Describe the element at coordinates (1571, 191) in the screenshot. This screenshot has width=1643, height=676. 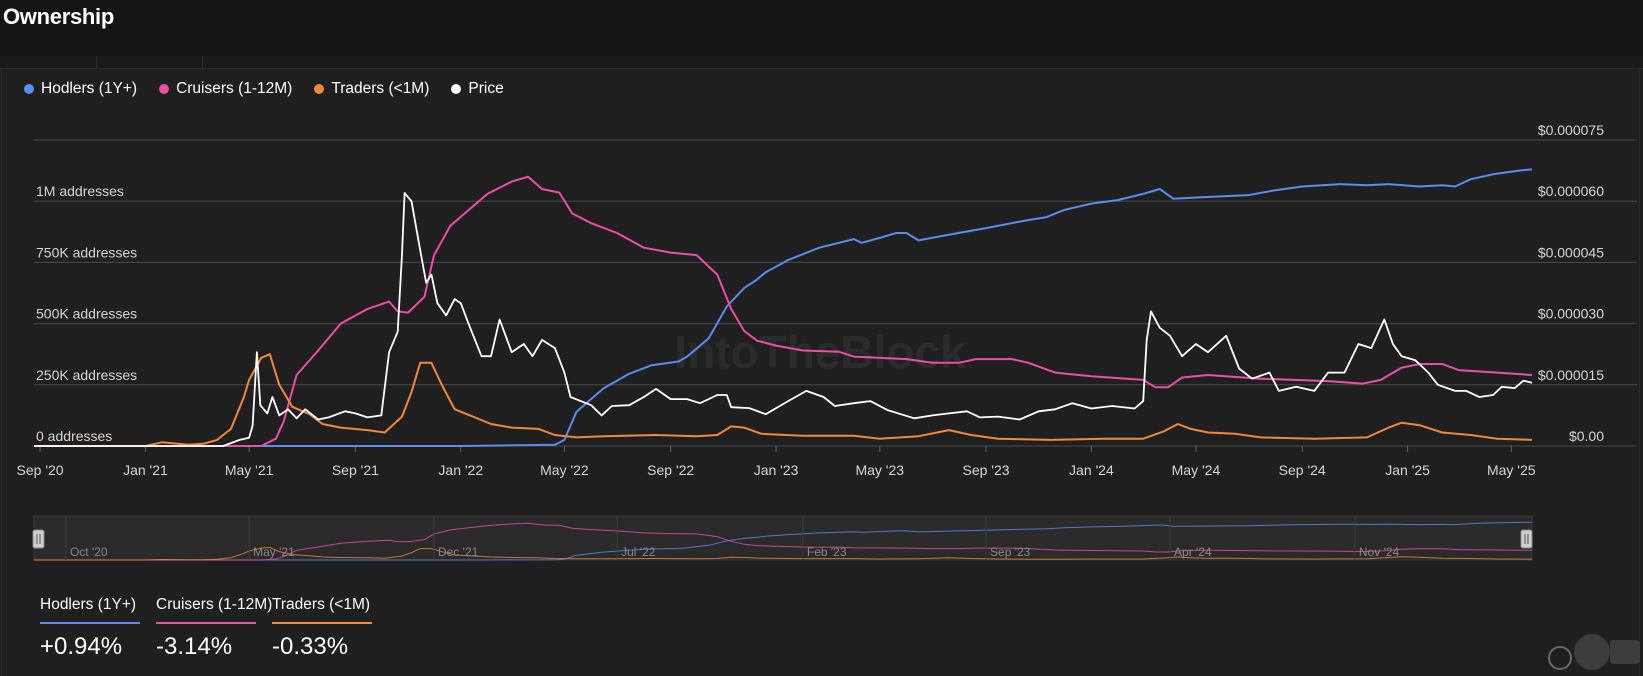
I see `y-right-tick-label: $0.000060` at that location.